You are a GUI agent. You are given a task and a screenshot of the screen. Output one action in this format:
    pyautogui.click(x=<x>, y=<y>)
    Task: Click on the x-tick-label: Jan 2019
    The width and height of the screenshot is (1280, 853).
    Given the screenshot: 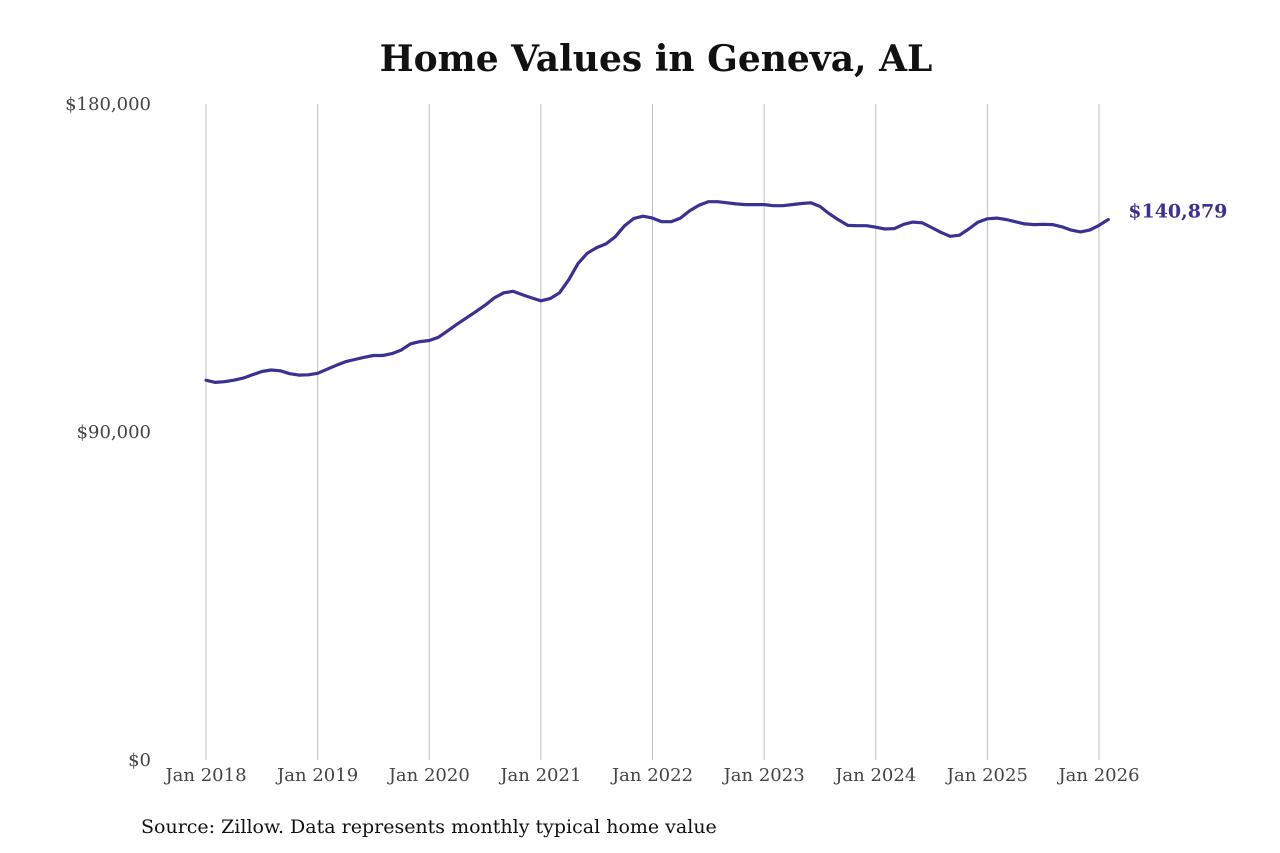 What is the action you would take?
    pyautogui.click(x=316, y=775)
    